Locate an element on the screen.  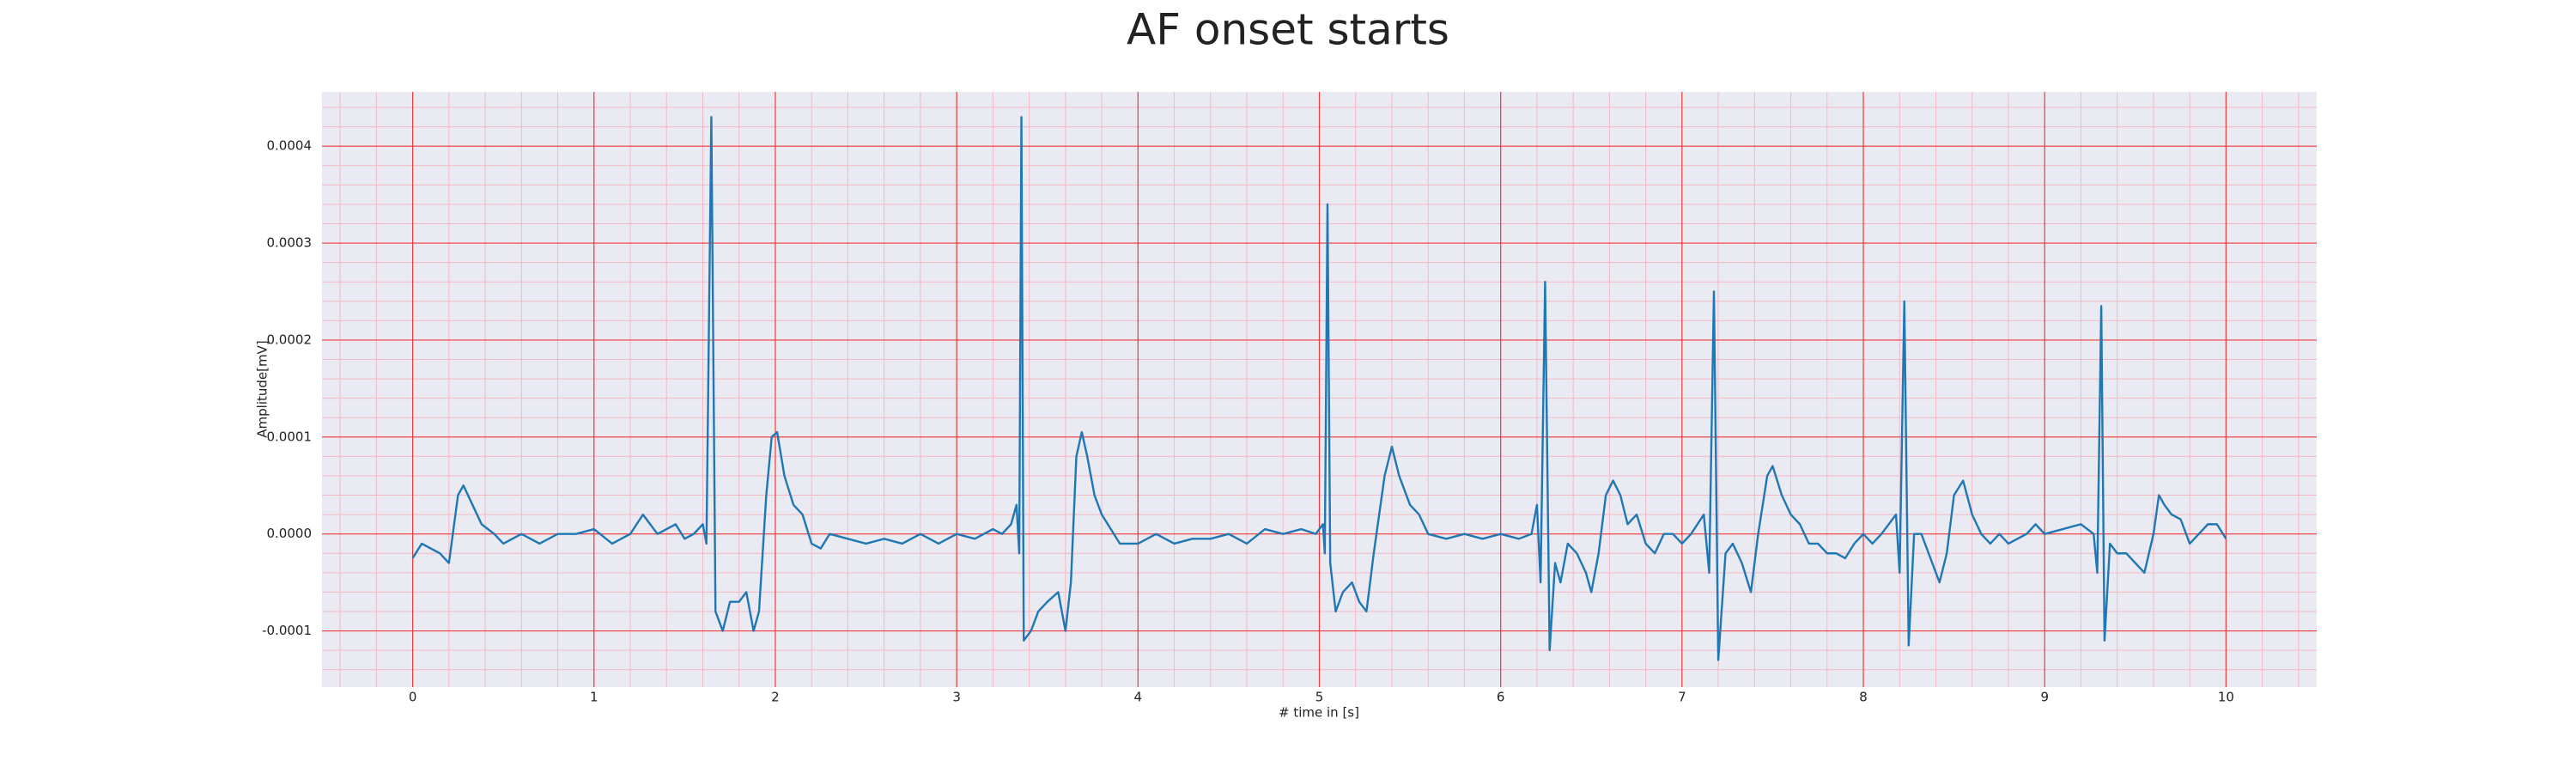
x-tick-label: 7 is located at coordinates (1682, 697).